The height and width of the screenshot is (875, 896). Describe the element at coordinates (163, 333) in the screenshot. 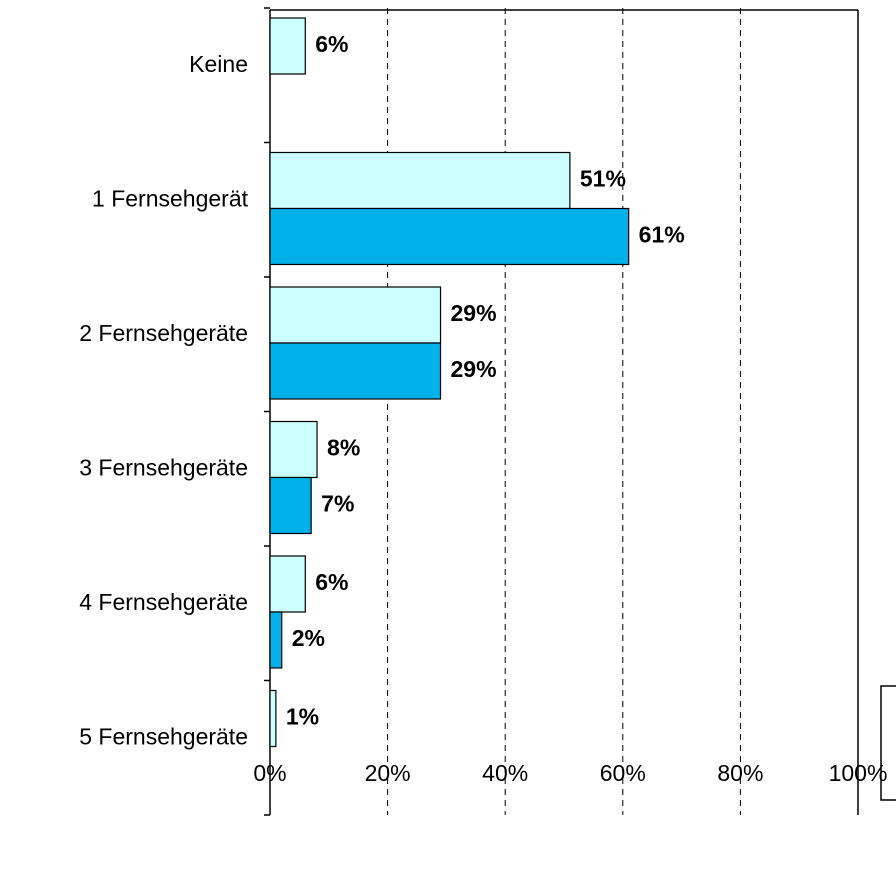

I see `y-tick-label: 2 Fernsehgeräte` at that location.